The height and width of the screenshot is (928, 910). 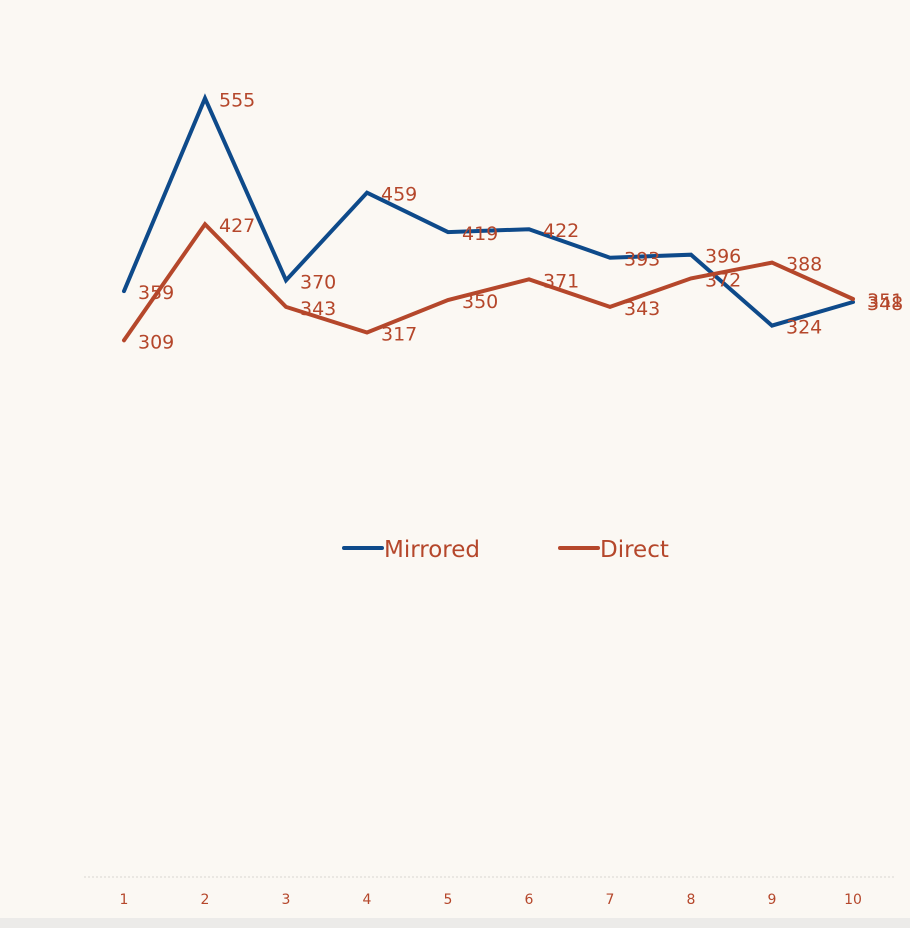 I want to click on x-tick-label: 7, so click(x=610, y=900).